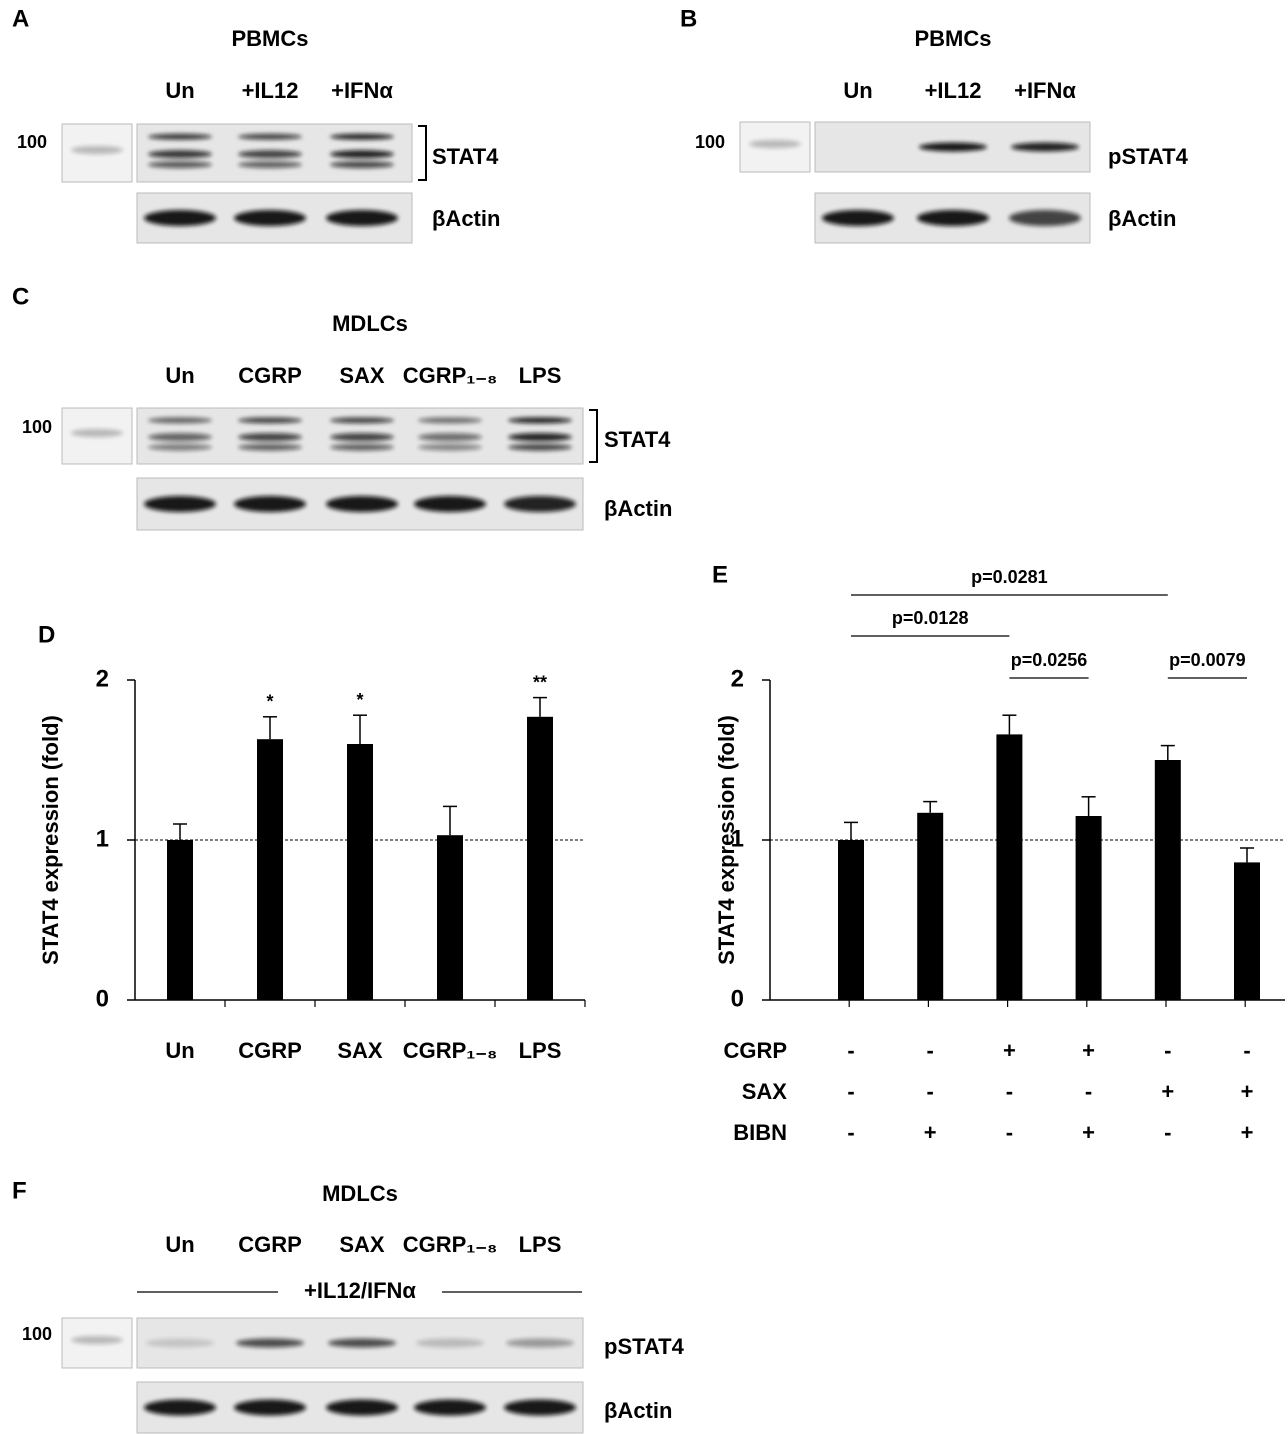 This screenshot has height=1434, width=1288. Describe the element at coordinates (765, 1091) in the screenshot. I see `condition-name: SAX` at that location.